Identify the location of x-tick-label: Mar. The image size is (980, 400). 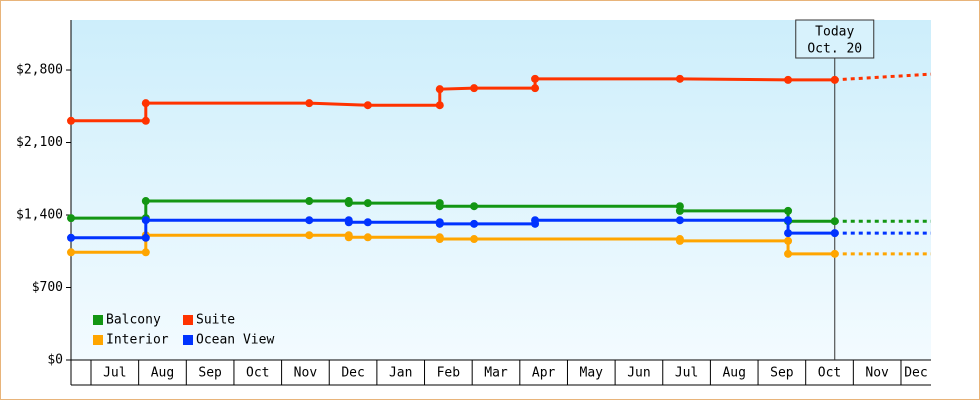
(496, 373).